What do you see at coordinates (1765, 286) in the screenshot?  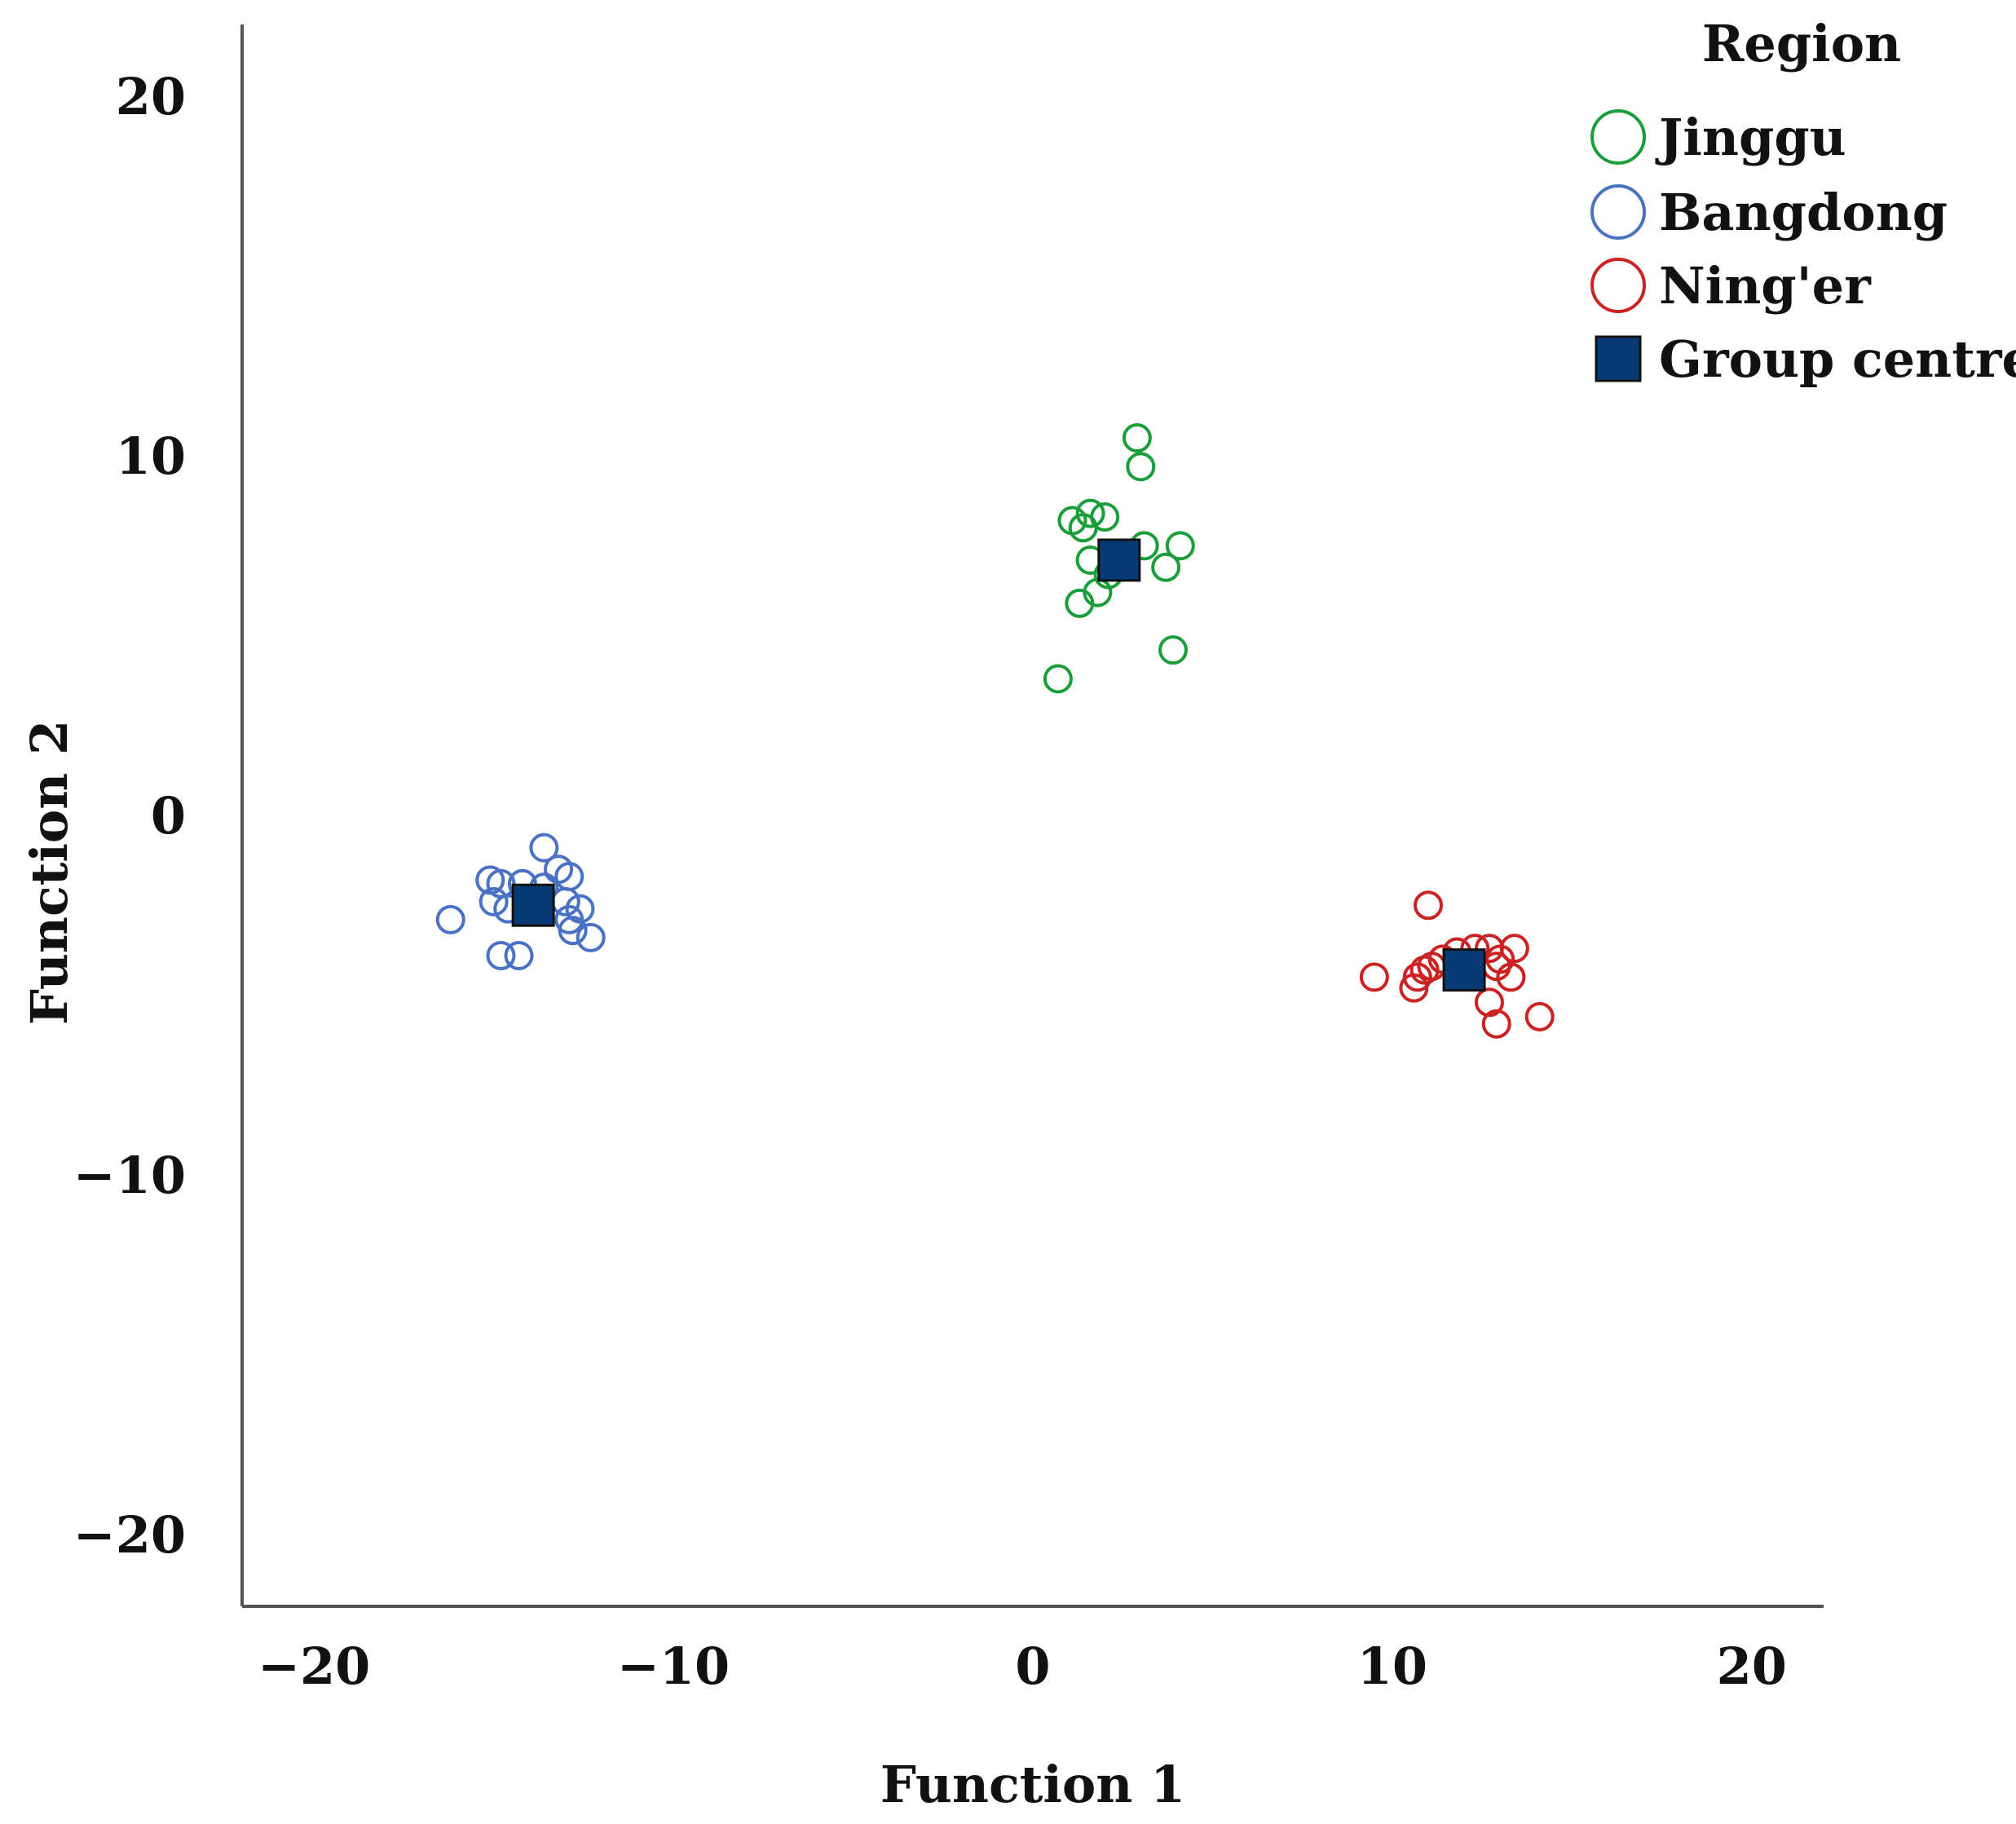 I see `legend-label-ning-er: Ning'er` at bounding box center [1765, 286].